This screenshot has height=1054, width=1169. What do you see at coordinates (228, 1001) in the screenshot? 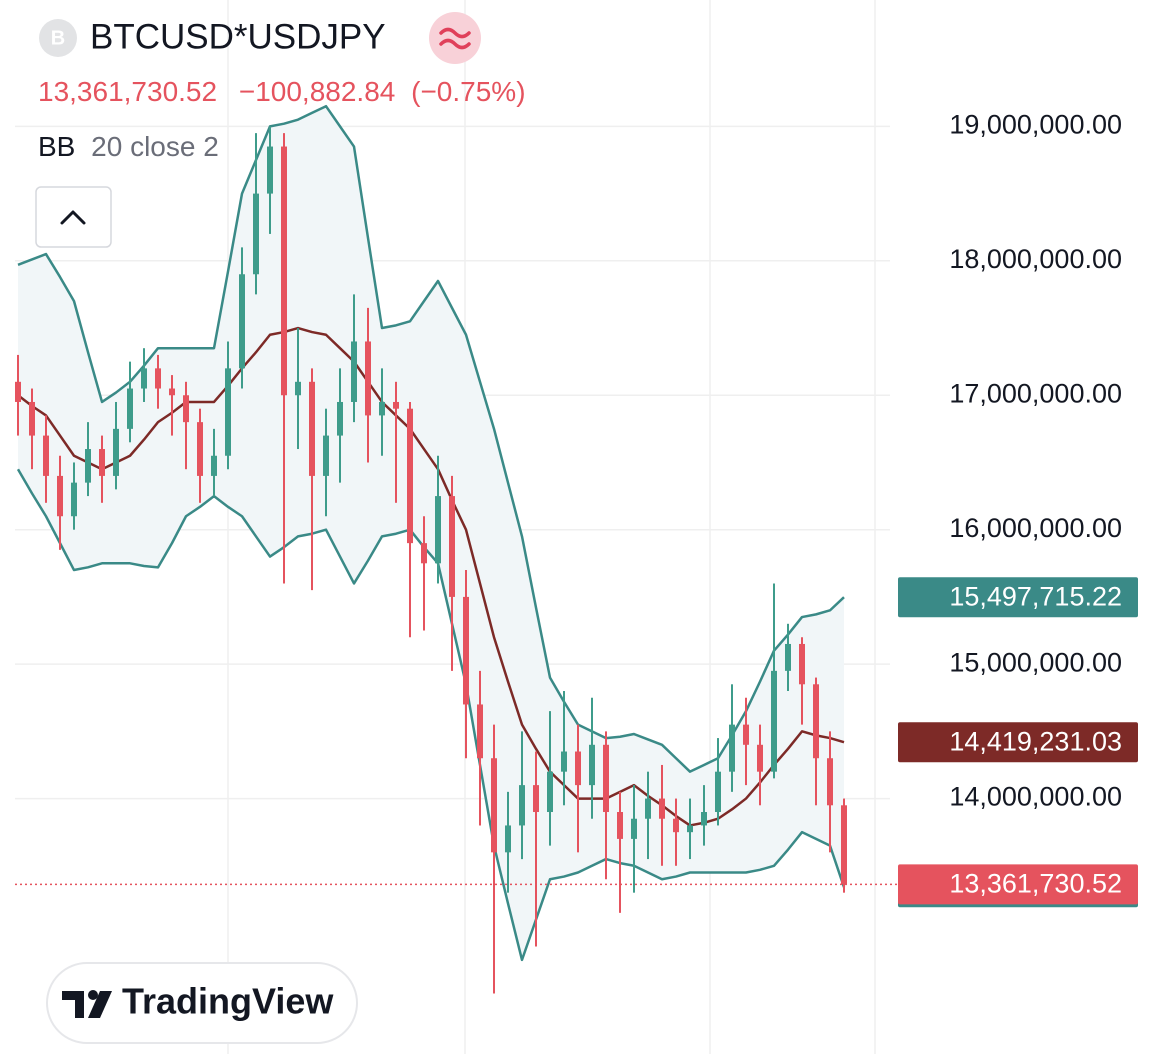
I see `logo-text: TradingView` at bounding box center [228, 1001].